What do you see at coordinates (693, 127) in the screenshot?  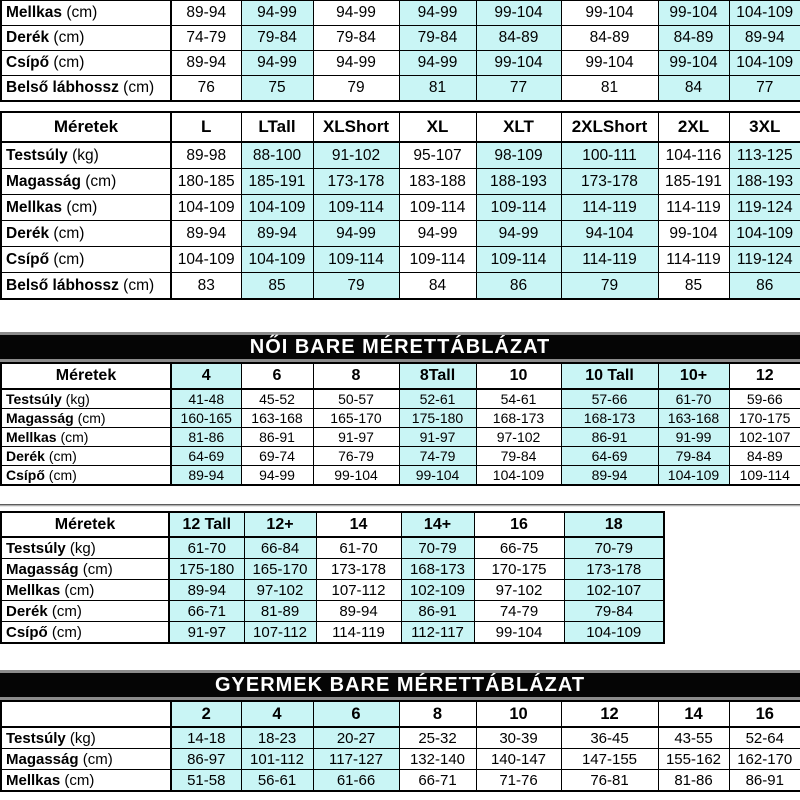 I see `size-column-header: 2XL` at bounding box center [693, 127].